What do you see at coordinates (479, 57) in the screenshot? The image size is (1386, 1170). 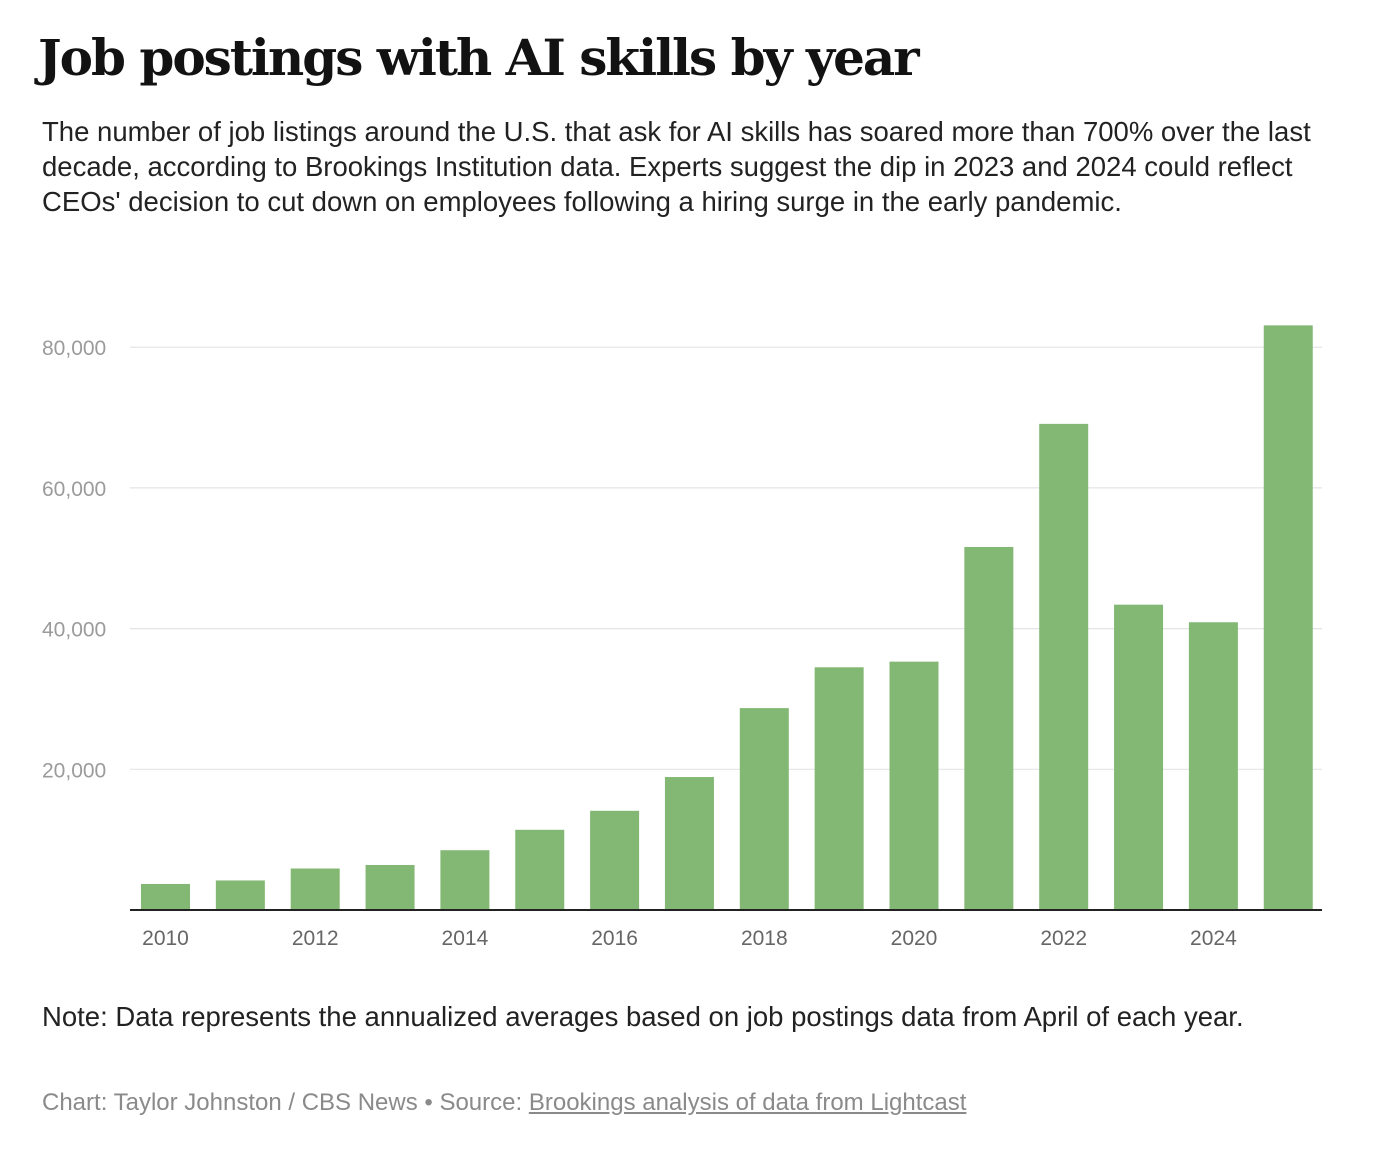 I see `chart-title: Job postings with AI skills by year` at bounding box center [479, 57].